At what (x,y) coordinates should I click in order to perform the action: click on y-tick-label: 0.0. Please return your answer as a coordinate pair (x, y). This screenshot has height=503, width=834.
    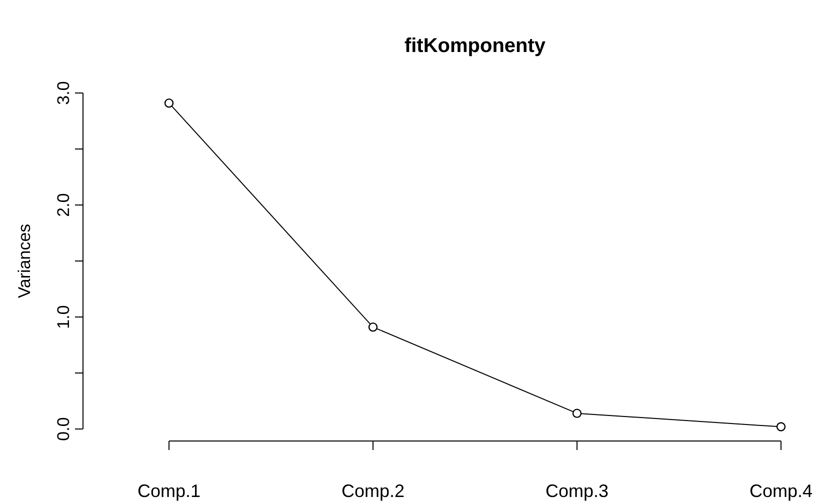
    Looking at the image, I should click on (63, 429).